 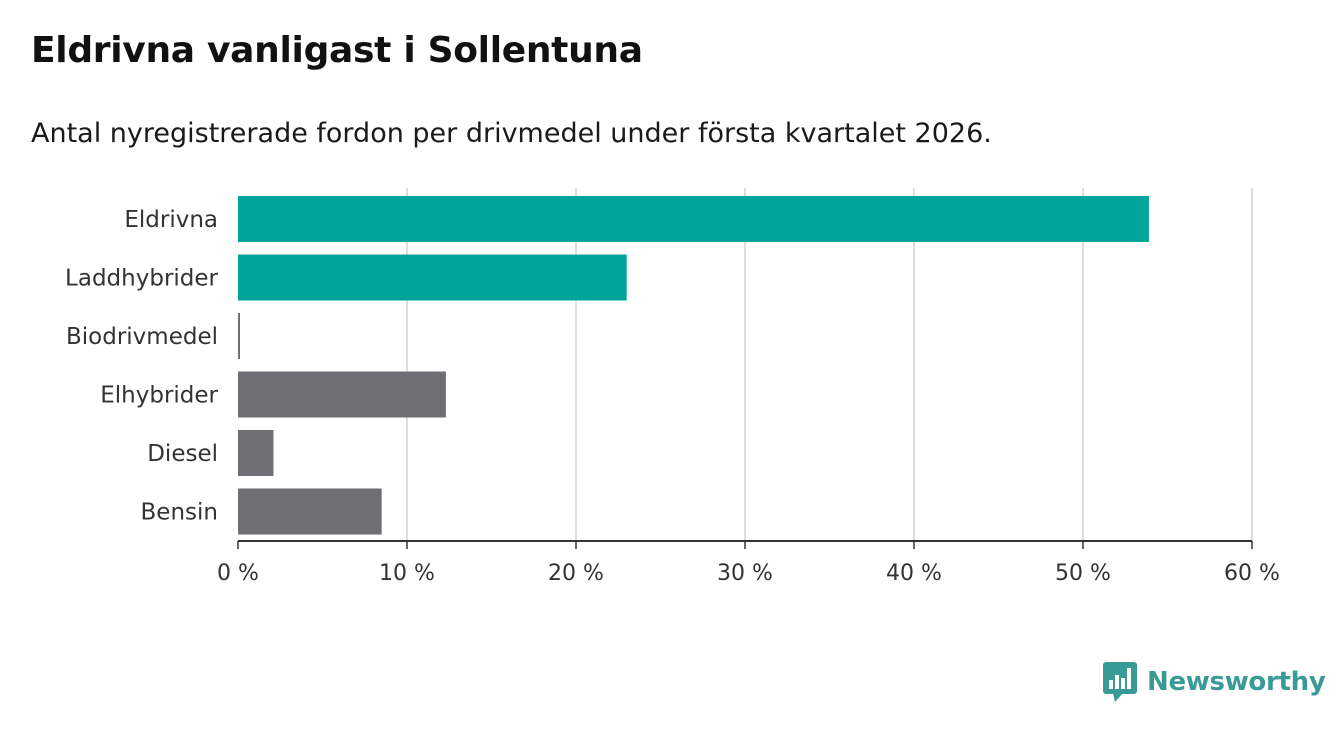 I want to click on bar-chart-speech-bubble-icon, so click(x=1120, y=682).